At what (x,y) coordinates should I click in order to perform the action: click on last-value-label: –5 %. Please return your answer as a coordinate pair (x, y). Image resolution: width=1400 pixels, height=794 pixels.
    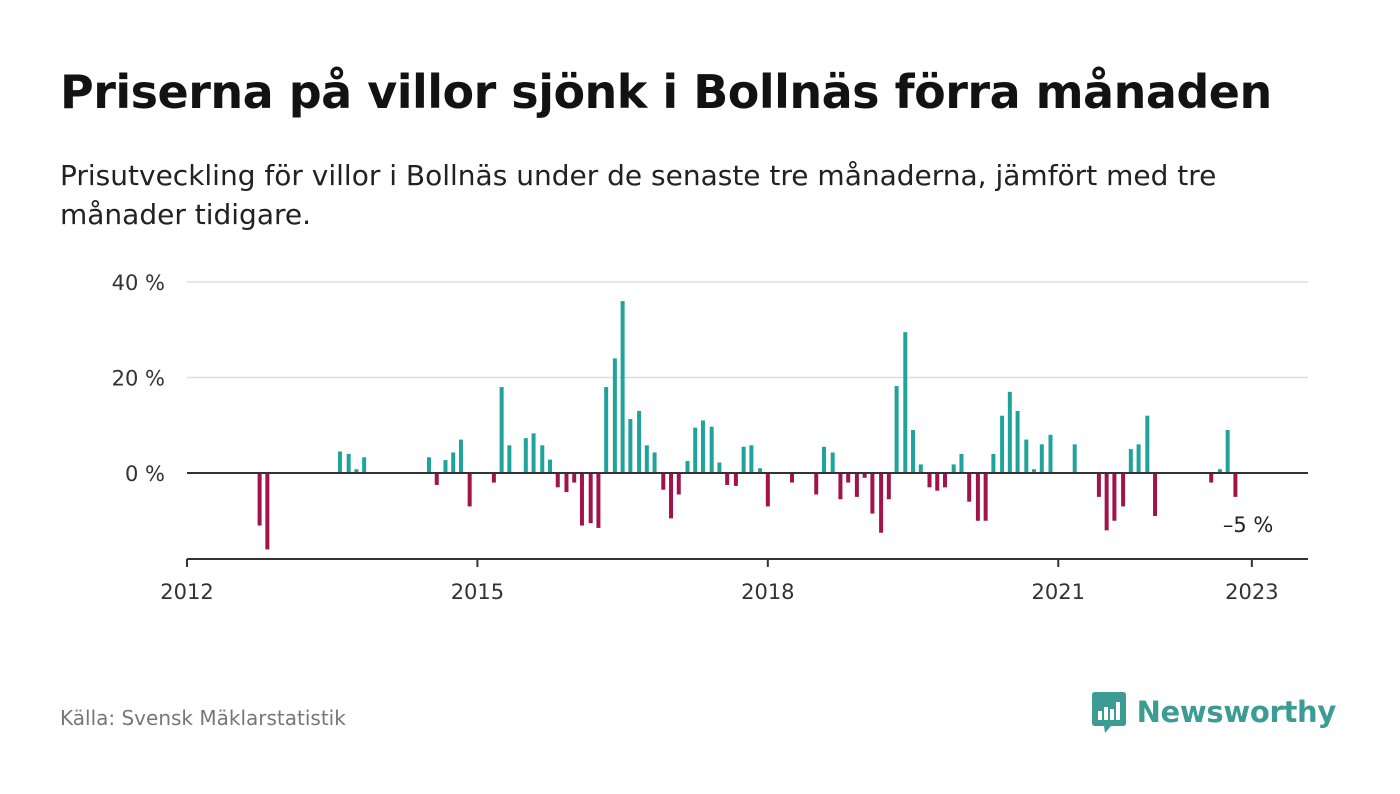
    Looking at the image, I should click on (1248, 525).